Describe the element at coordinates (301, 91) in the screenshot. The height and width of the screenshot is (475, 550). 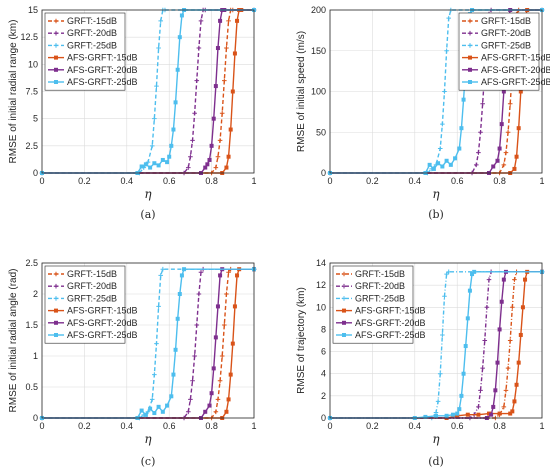
I see `y-axis-label: RMSE of initial speed (m/s)` at that location.